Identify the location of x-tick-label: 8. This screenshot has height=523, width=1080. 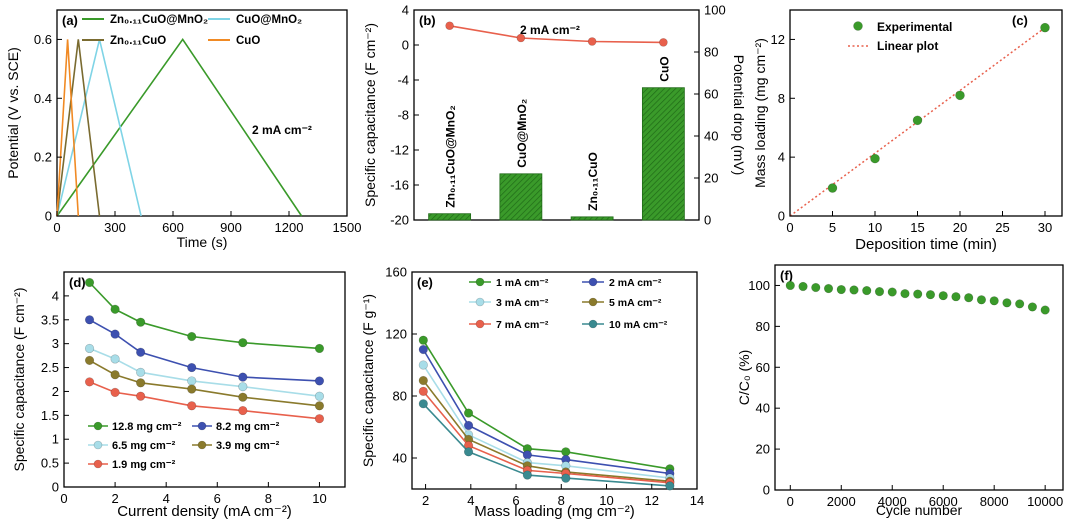
(268, 498).